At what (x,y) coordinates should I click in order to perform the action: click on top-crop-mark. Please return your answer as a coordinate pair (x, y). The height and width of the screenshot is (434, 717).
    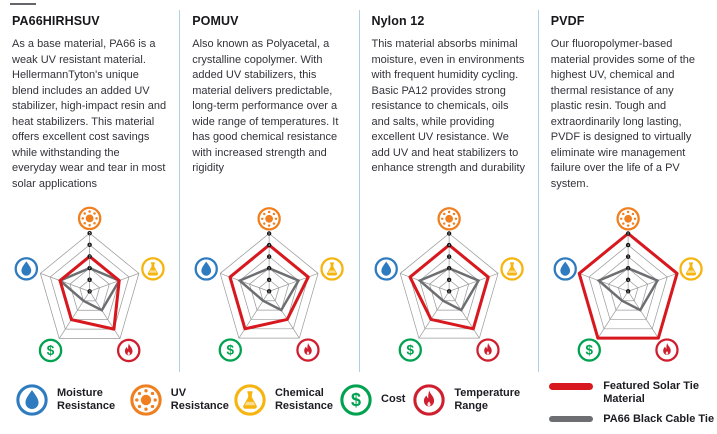
    Looking at the image, I should click on (23, 4).